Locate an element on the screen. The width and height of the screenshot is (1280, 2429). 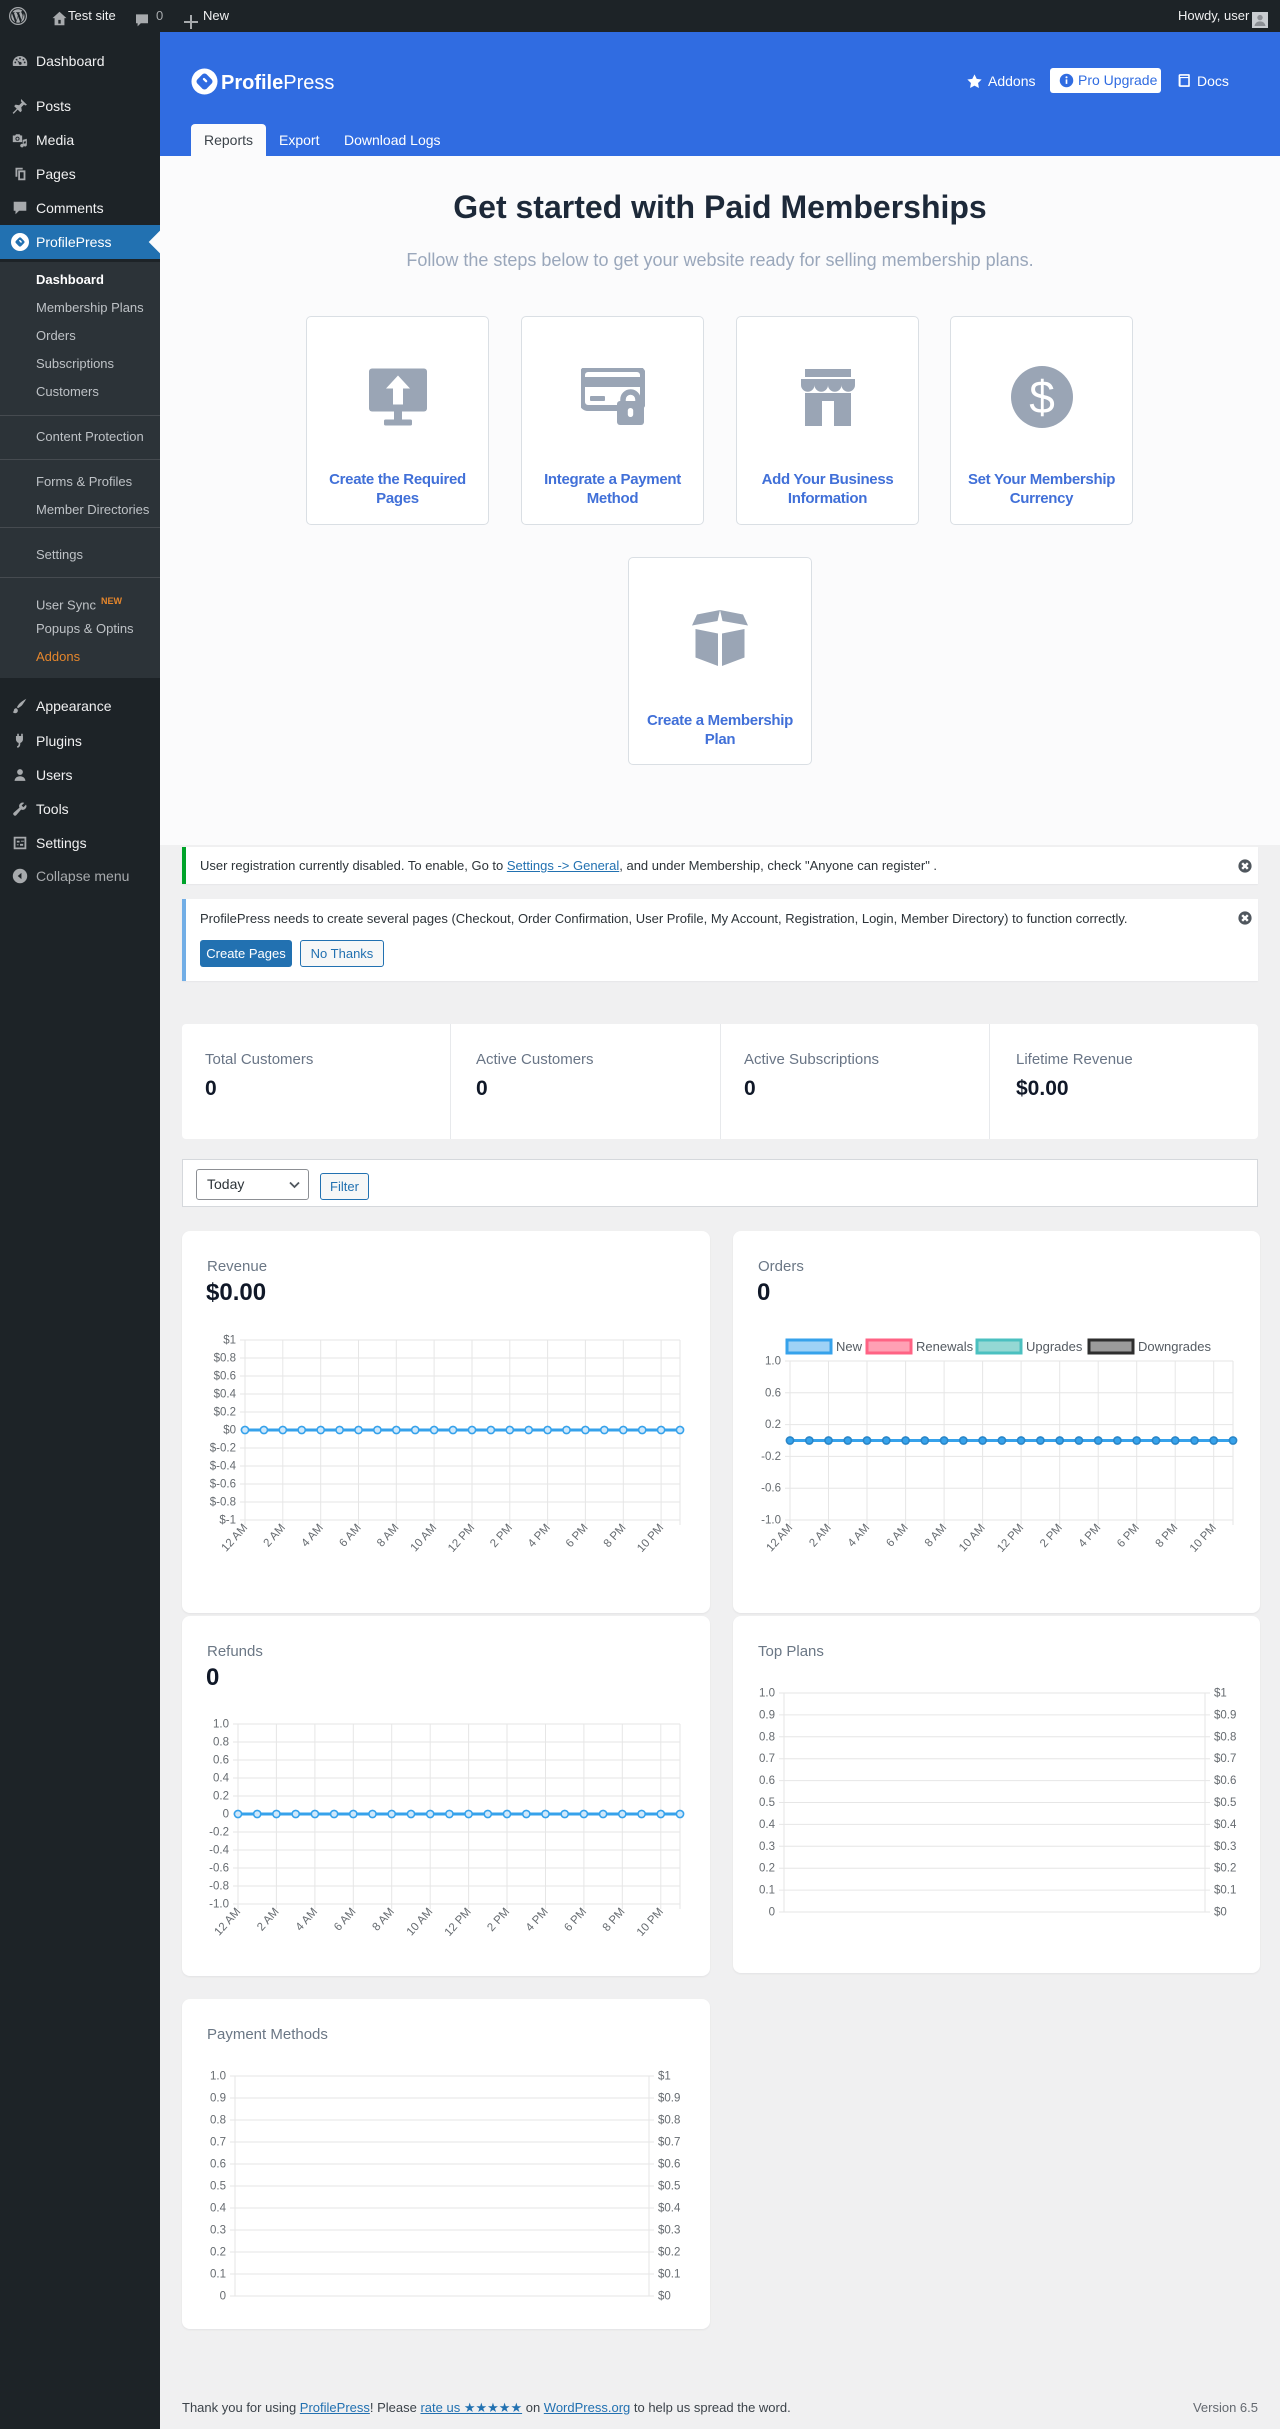
svg-text: $-0.8 is located at coordinates (223, 1503).